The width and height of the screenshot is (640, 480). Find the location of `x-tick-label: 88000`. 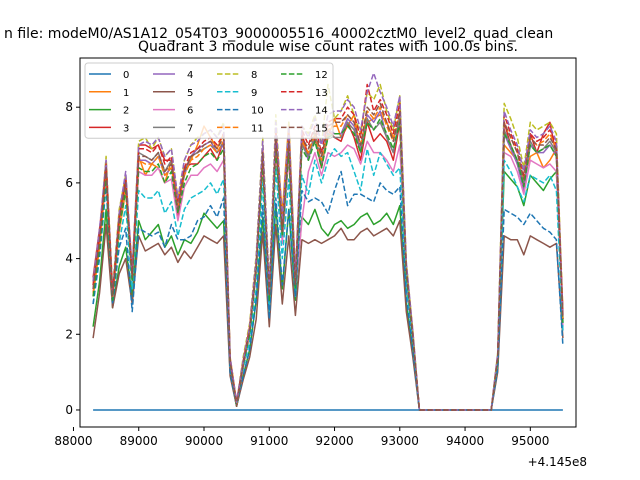

x-tick-label: 88000 is located at coordinates (73, 441).